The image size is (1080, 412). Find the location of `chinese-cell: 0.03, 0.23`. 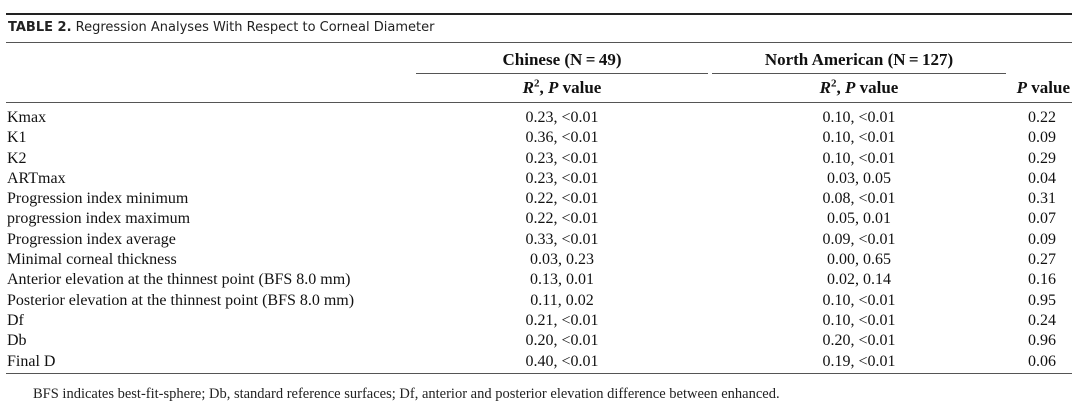

chinese-cell: 0.03, 0.23 is located at coordinates (562, 260).